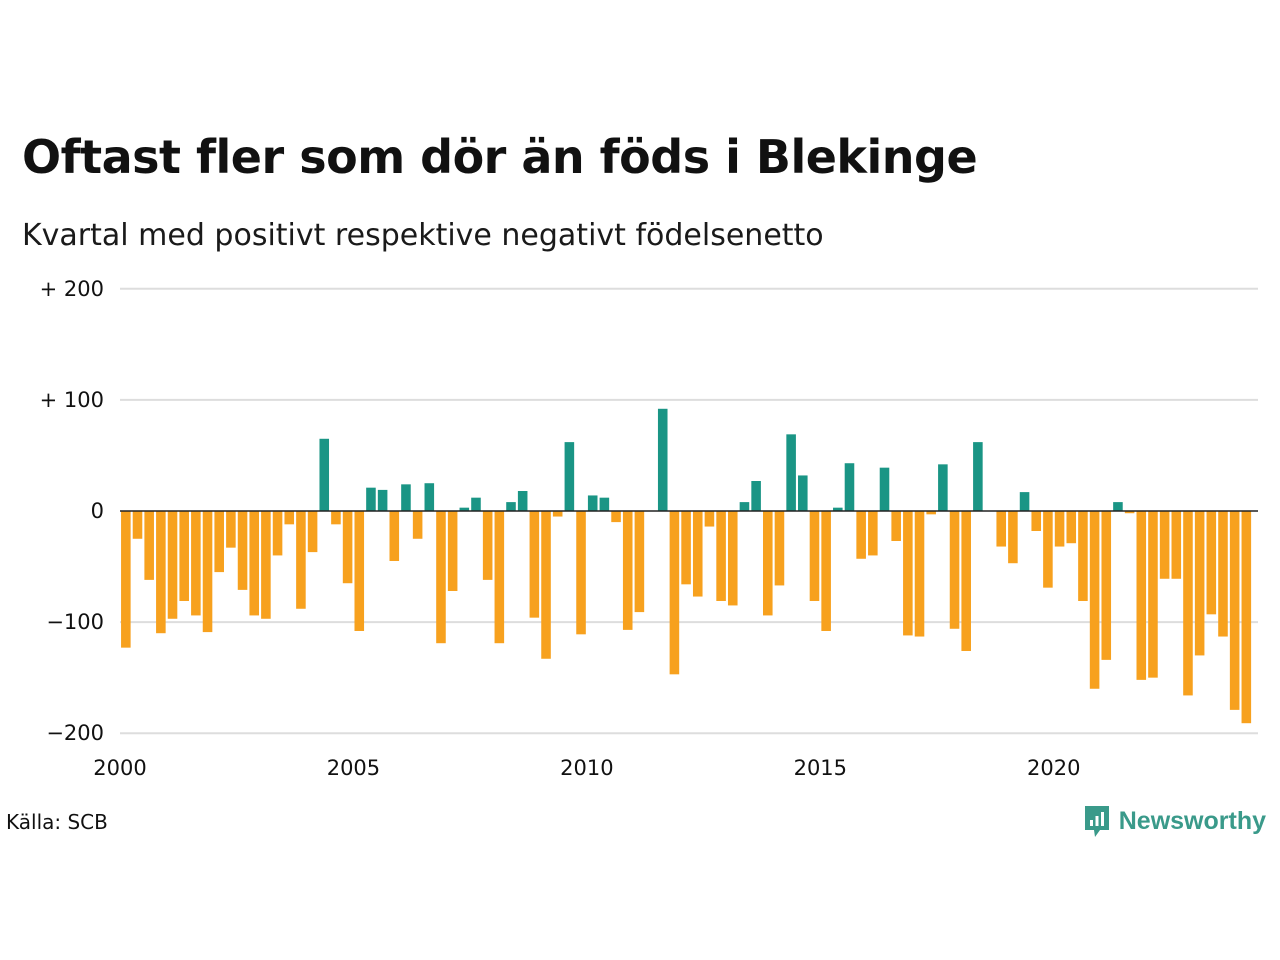 Image resolution: width=1280 pixels, height=960 pixels. What do you see at coordinates (586, 768) in the screenshot?
I see `x-tick-label: 2010` at bounding box center [586, 768].